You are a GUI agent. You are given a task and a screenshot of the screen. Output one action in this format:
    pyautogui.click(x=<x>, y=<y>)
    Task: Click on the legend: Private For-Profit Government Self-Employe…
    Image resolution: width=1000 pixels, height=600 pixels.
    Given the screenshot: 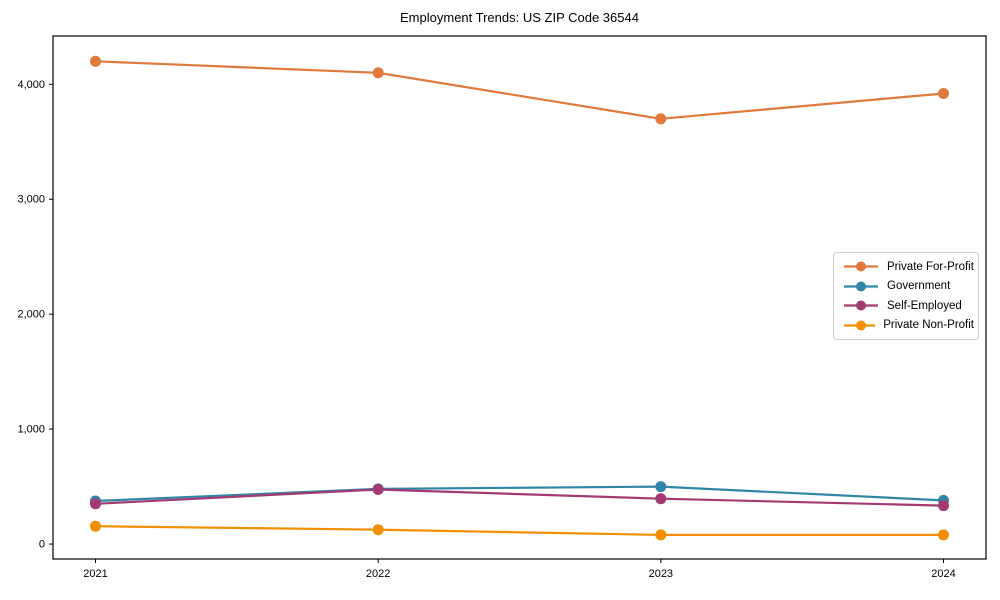 What is the action you would take?
    pyautogui.click(x=906, y=296)
    